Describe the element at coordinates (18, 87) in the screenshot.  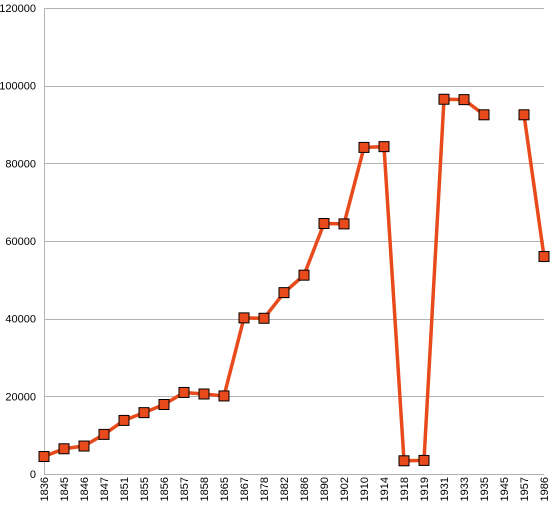
I see `y-tick-label: 100000` at that location.